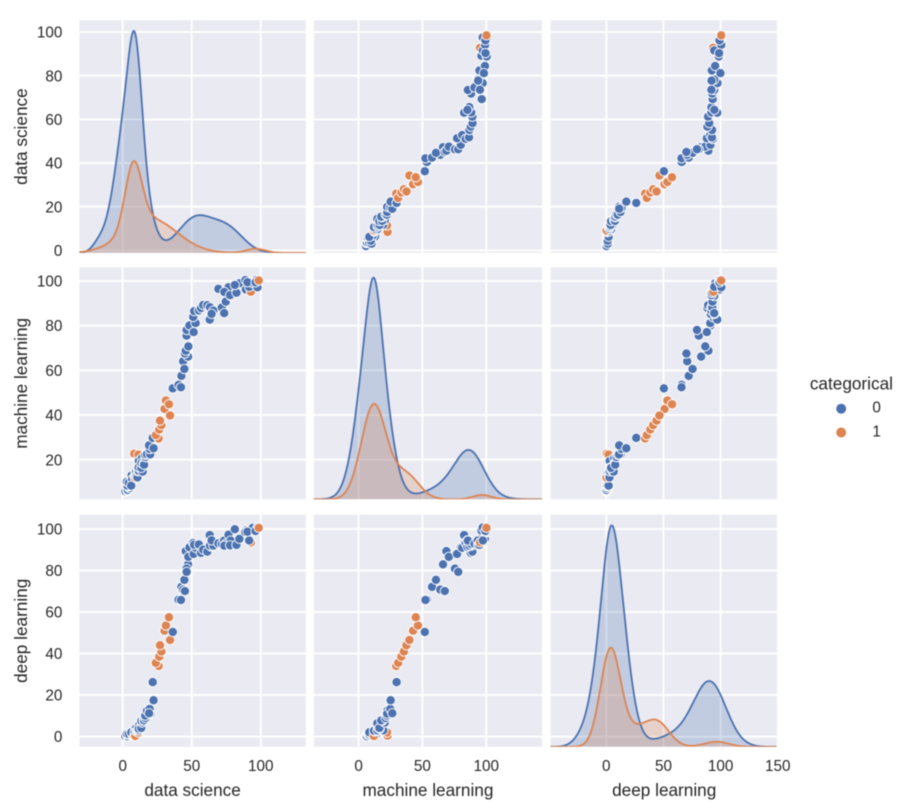 The image size is (907, 805). What do you see at coordinates (778, 766) in the screenshot?
I see `svg-text: 150` at bounding box center [778, 766].